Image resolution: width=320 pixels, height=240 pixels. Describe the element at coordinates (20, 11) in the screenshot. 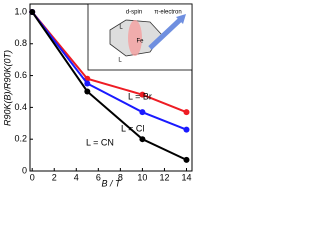

I see `y-tick-label: 1.0` at that location.